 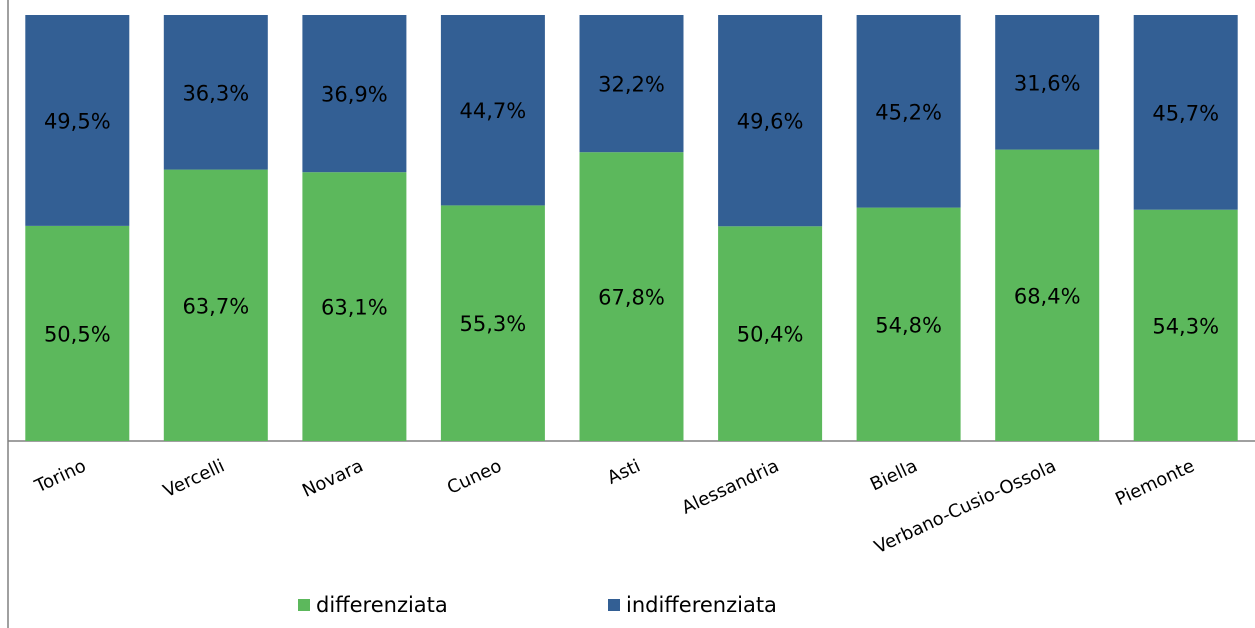 I want to click on bar-differenziata-biella, so click(x=908, y=324).